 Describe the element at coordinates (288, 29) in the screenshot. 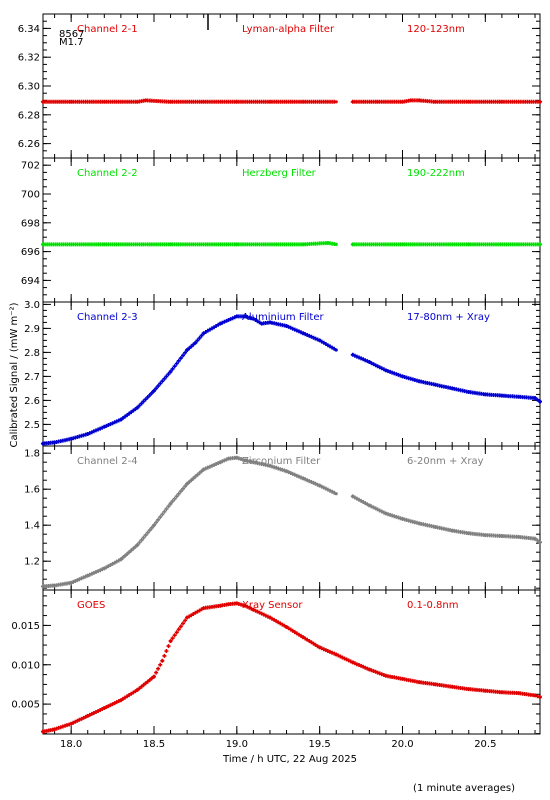

I see `panel-filter-label: Lyman-alpha Filter` at that location.